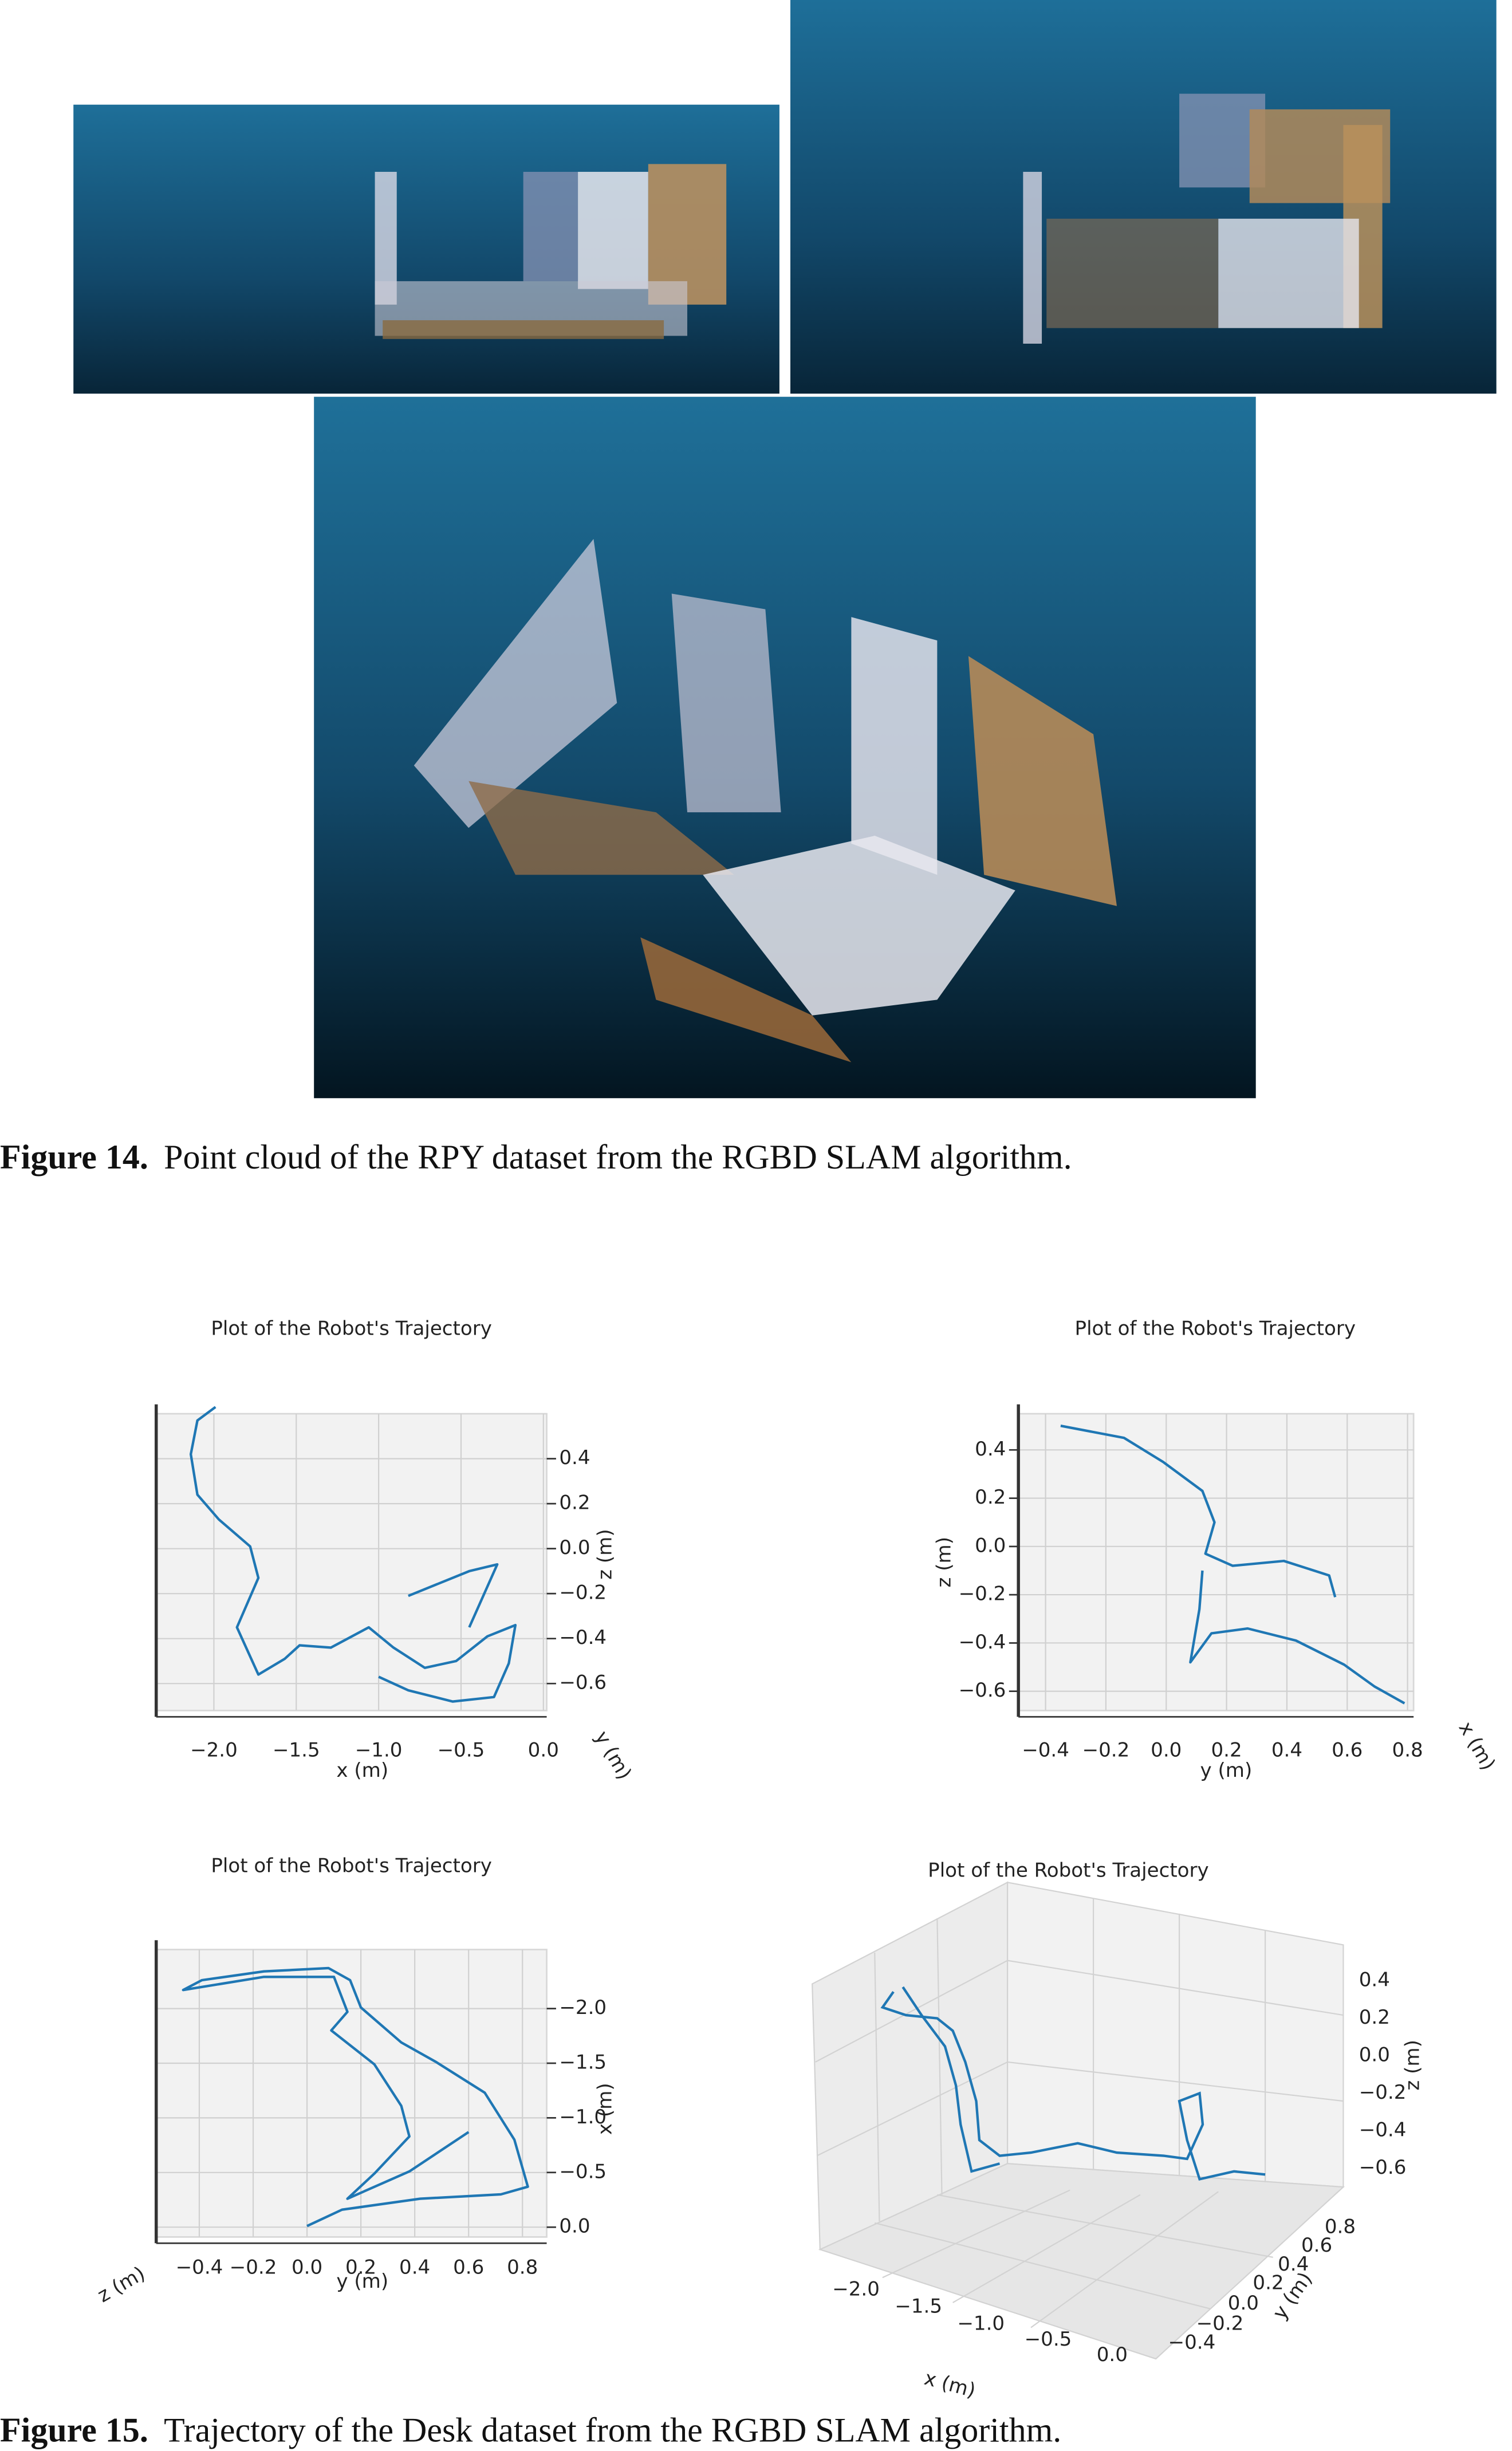 Image resolution: width=1512 pixels, height=2451 pixels. What do you see at coordinates (583, 2117) in the screenshot?
I see `y-tick-label: −1.0` at bounding box center [583, 2117].